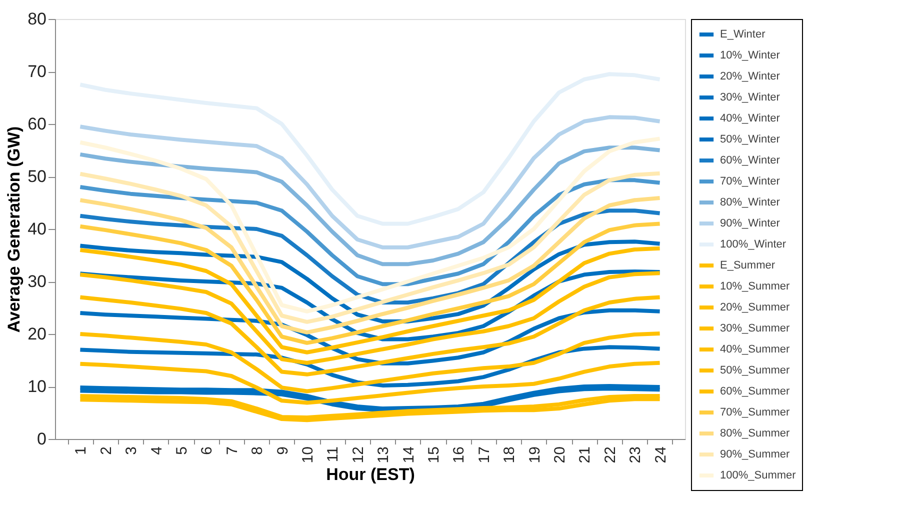  I want to click on legend-label: 50%_Summer, so click(755, 370).